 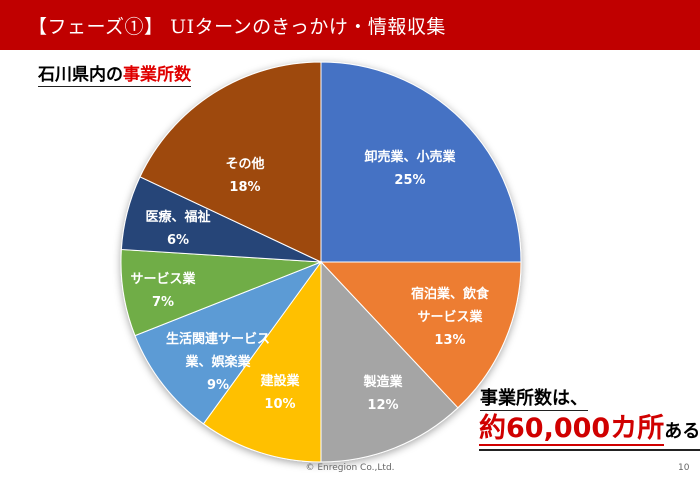 I want to click on slice-category: 業、娯楽業, so click(x=218, y=362).